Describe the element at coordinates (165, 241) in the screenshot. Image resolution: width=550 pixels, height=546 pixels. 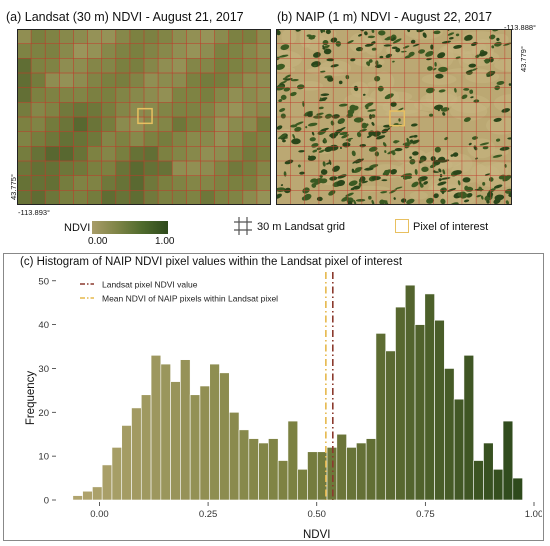
I see `ndvi-colorbar-max: 1.00` at that location.